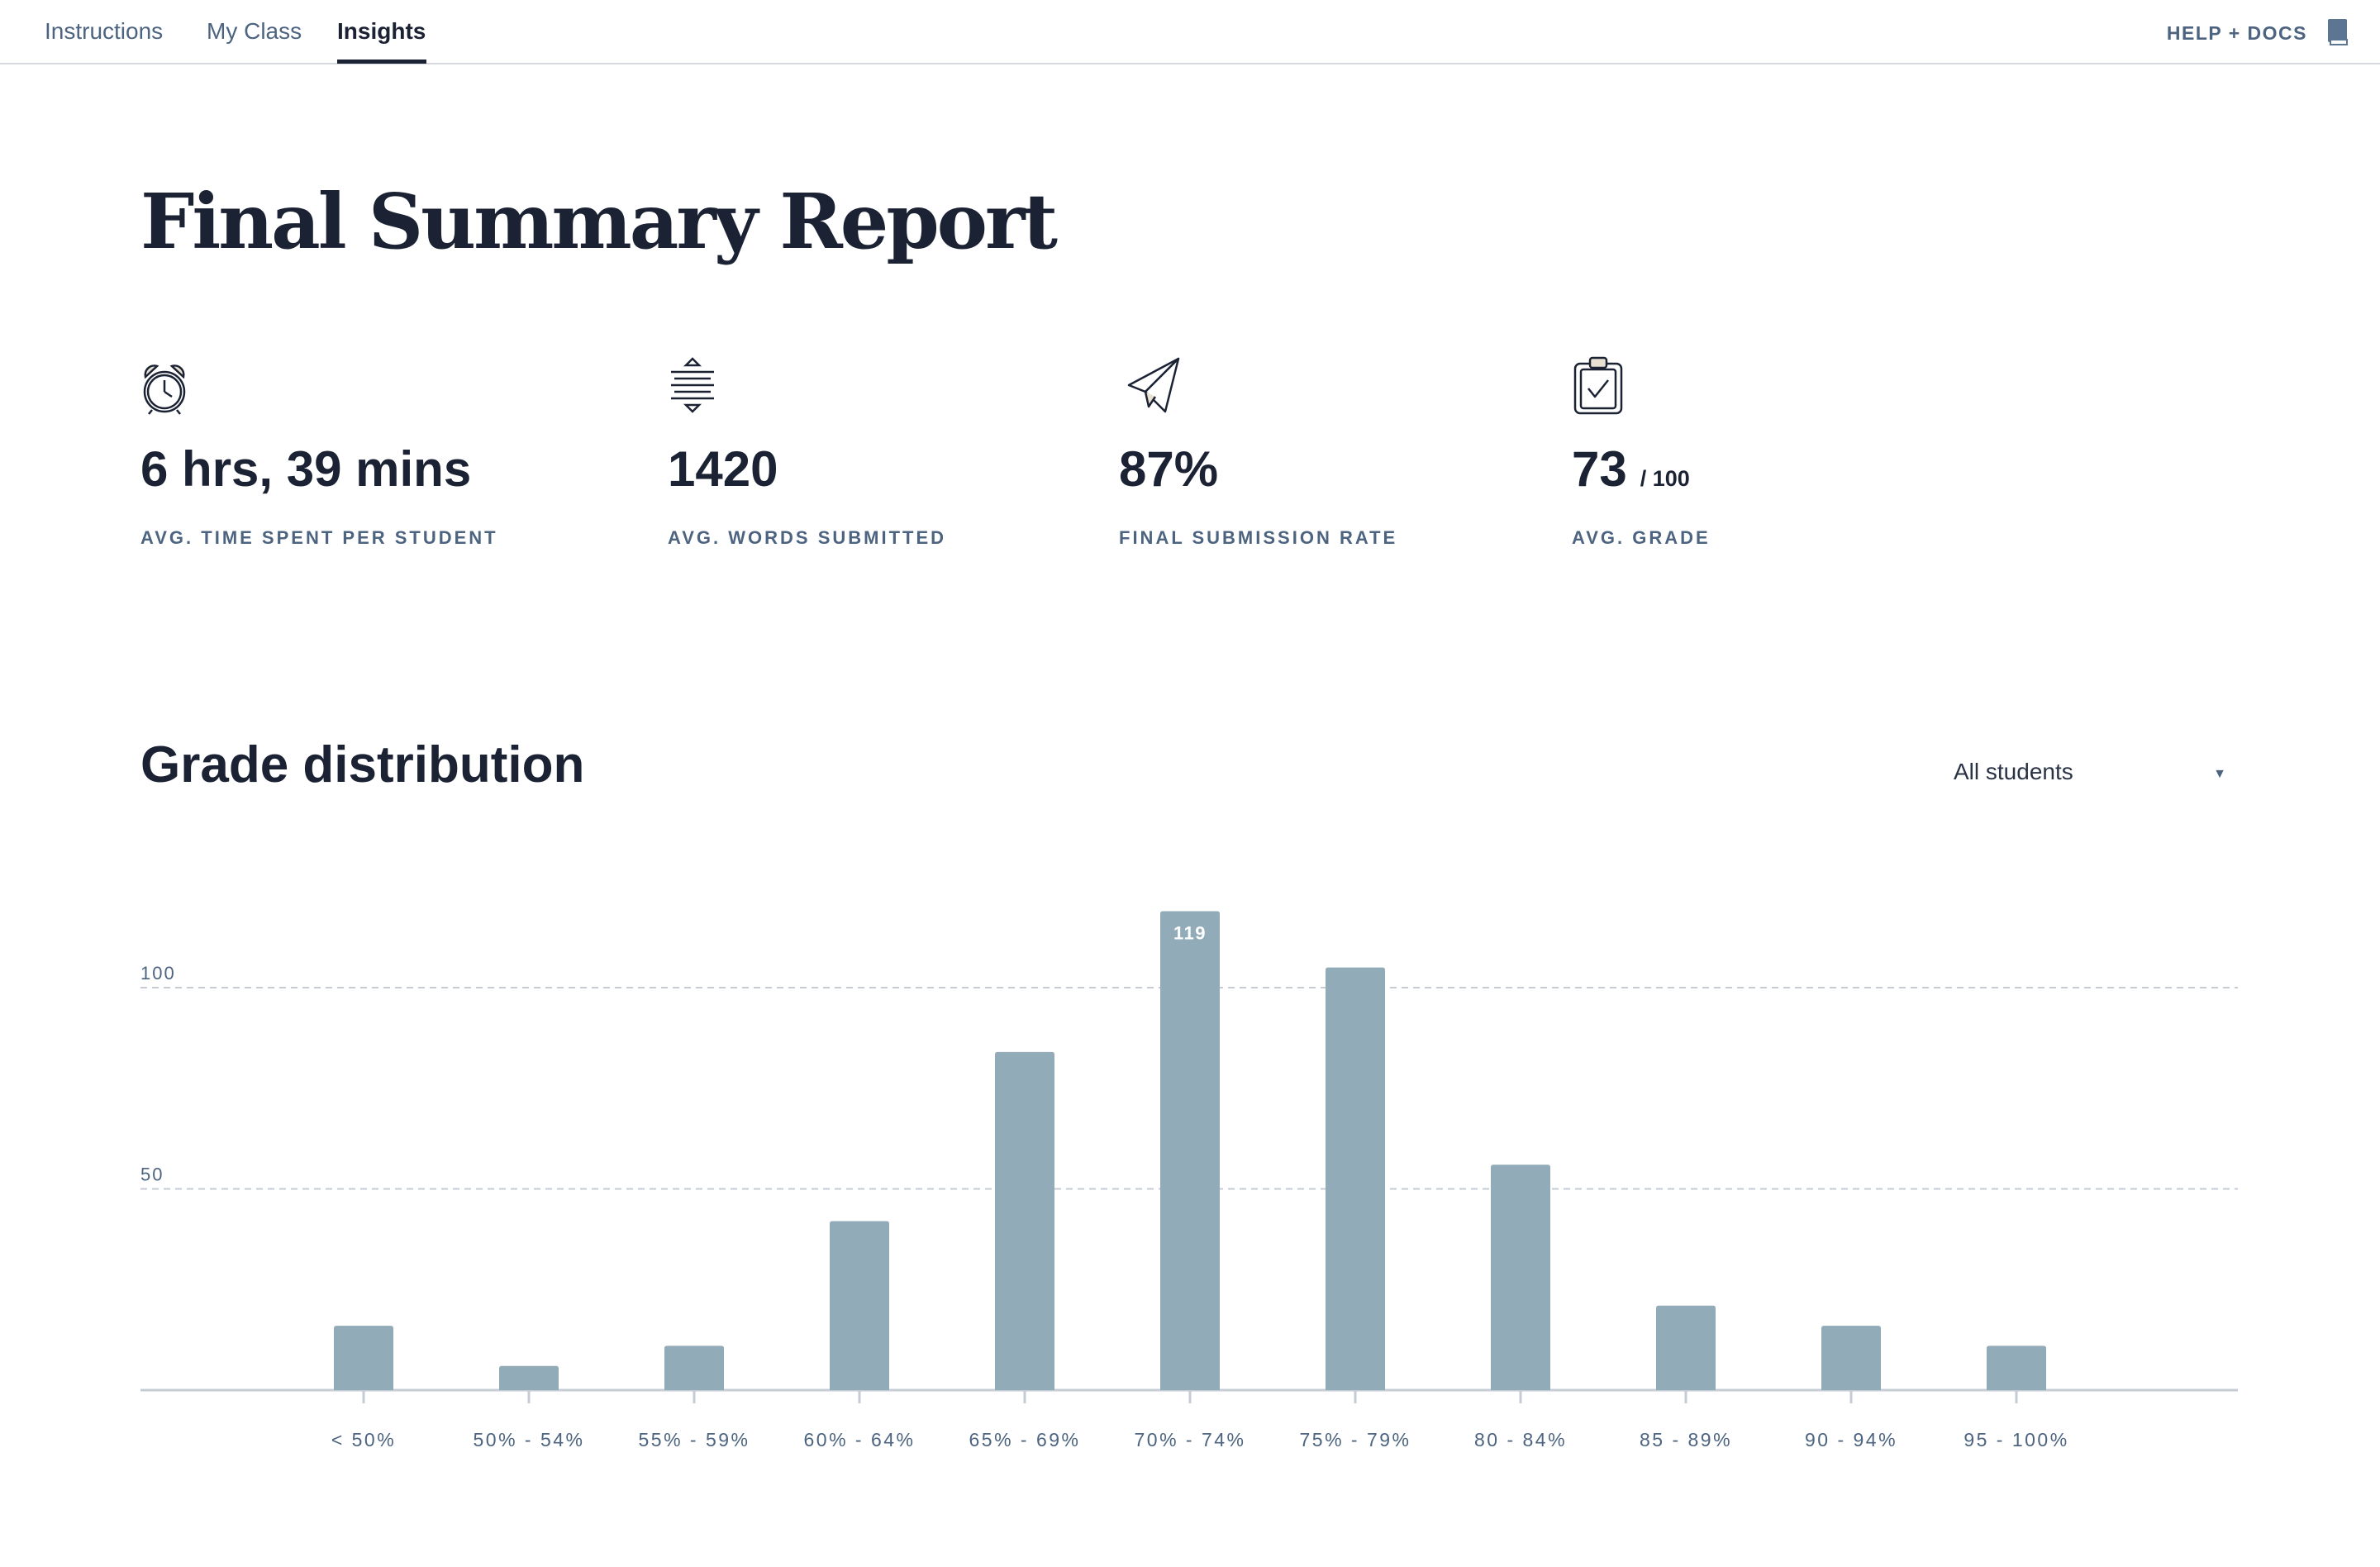  Describe the element at coordinates (1189, 1439) in the screenshot. I see `x-tick-label: 70% - 74%` at that location.